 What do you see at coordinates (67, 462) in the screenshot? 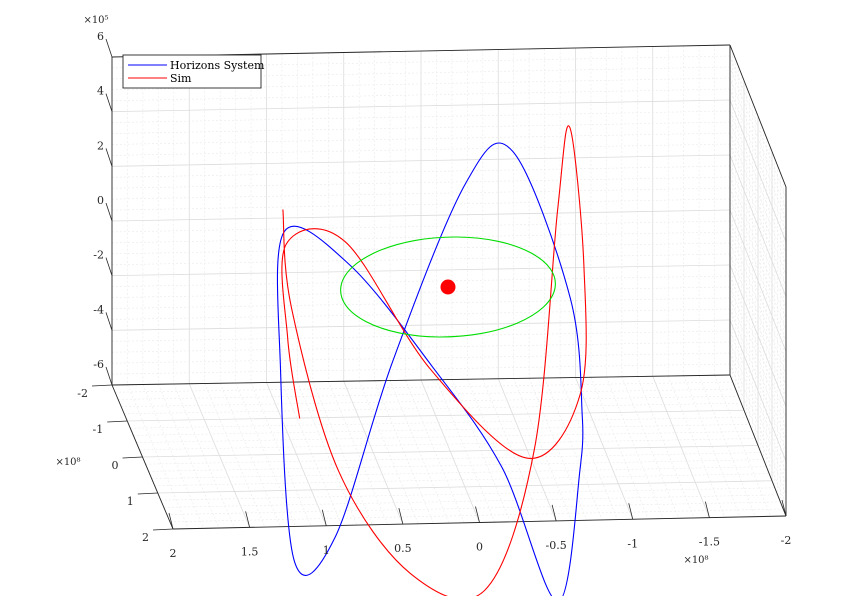
I see `y-exponent-label: ×10⁸` at bounding box center [67, 462].